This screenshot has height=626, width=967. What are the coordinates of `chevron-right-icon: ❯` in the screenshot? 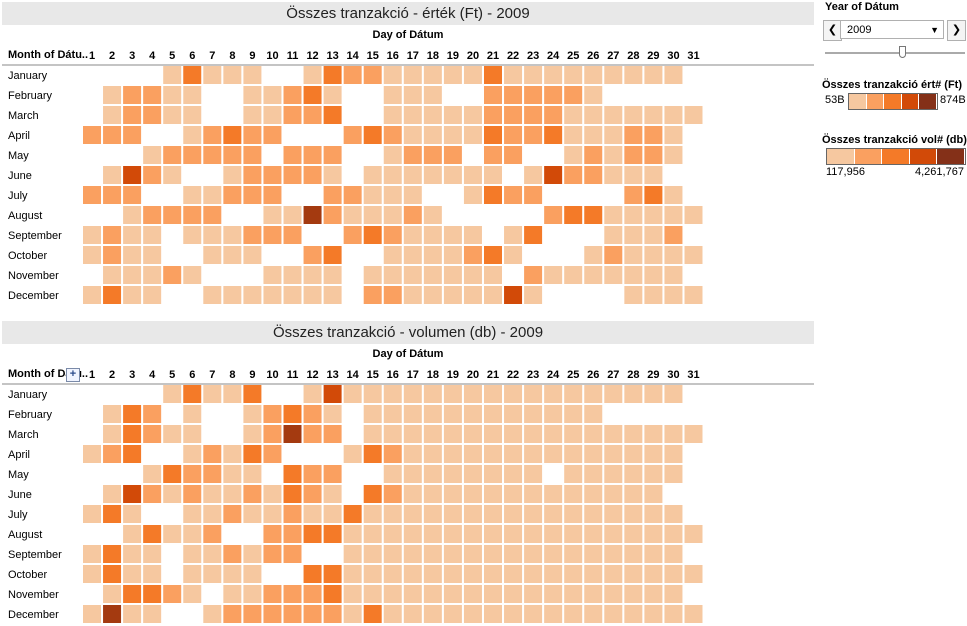 It's located at (956, 30).